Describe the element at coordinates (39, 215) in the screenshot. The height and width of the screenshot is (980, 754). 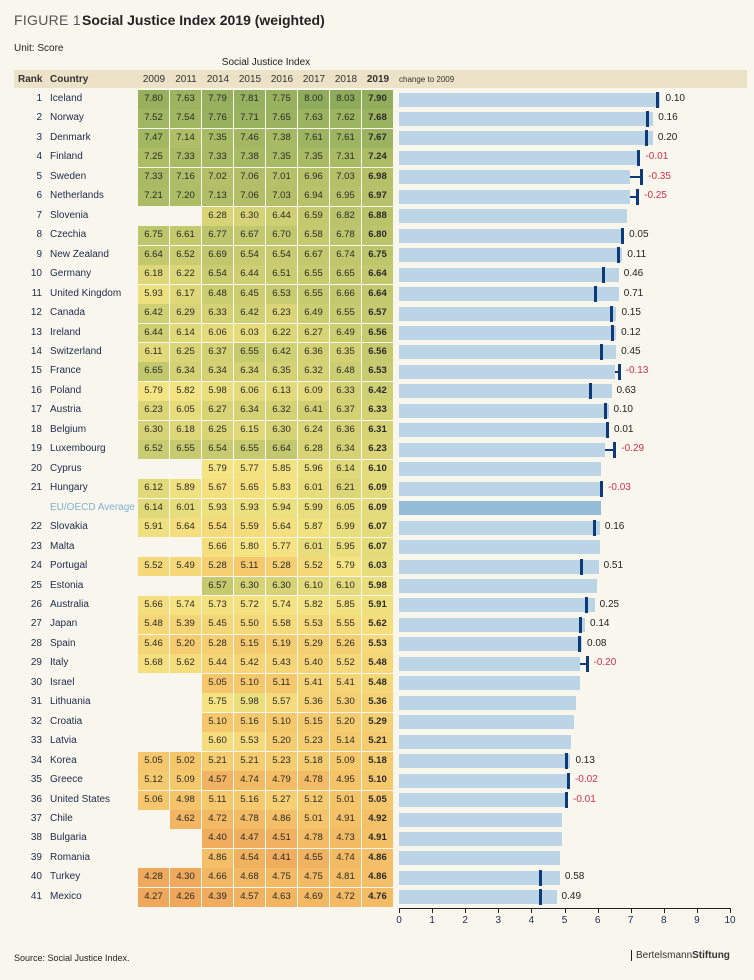
I see `rank: 7` at that location.